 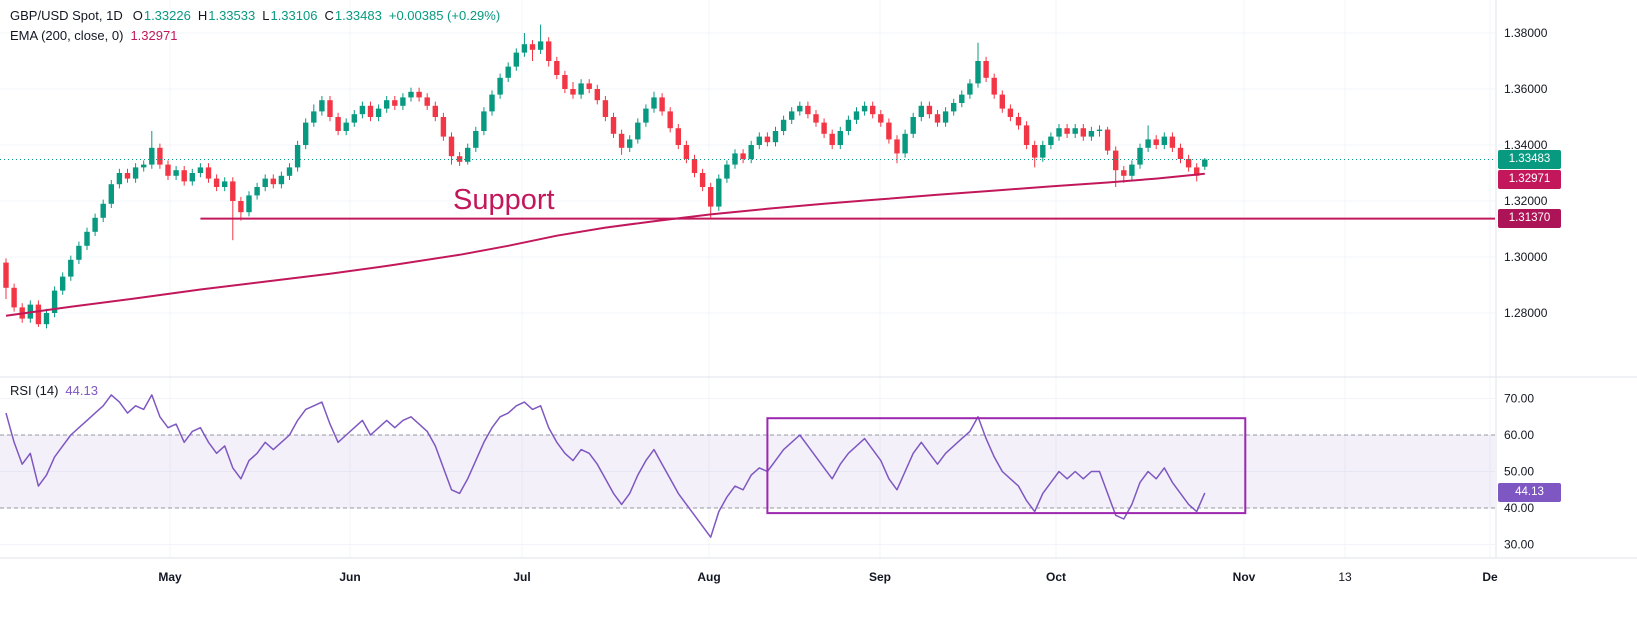 What do you see at coordinates (1519, 399) in the screenshot?
I see `svg-text: 70.00` at bounding box center [1519, 399].